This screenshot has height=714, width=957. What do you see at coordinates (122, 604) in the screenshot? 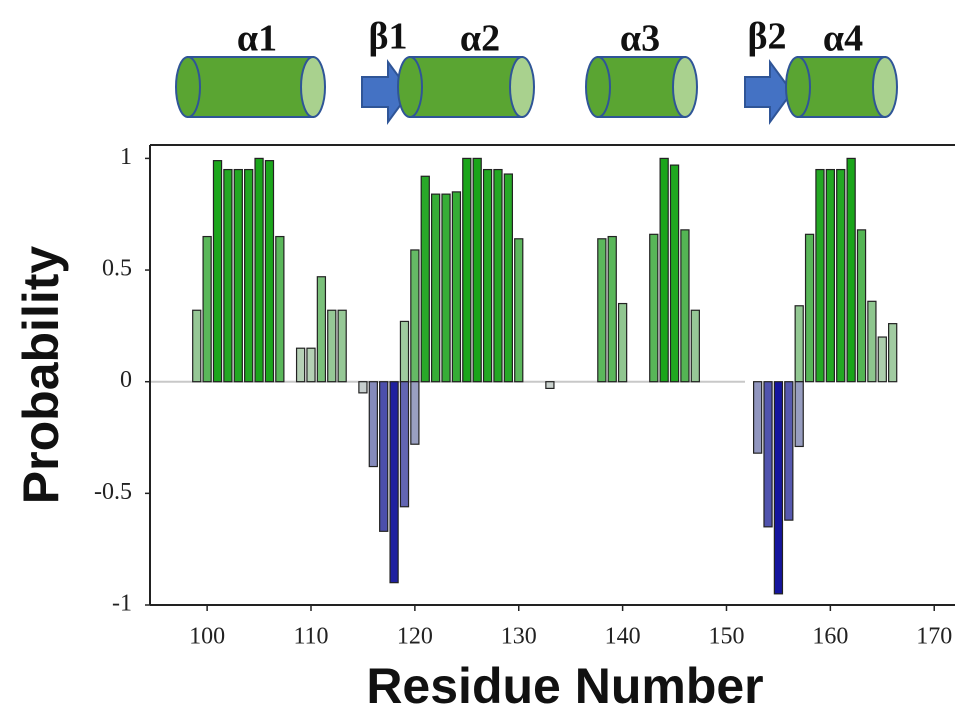
I see `y-tick-label: -1` at bounding box center [122, 604].